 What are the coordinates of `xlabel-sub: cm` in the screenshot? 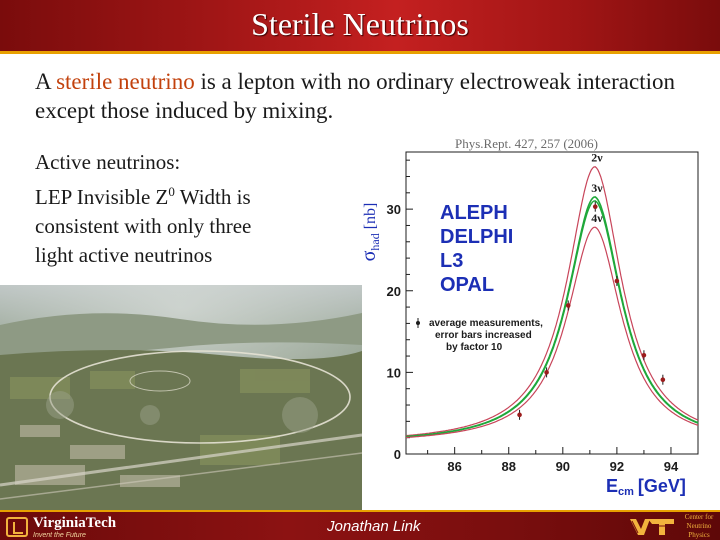 It's located at (626, 492).